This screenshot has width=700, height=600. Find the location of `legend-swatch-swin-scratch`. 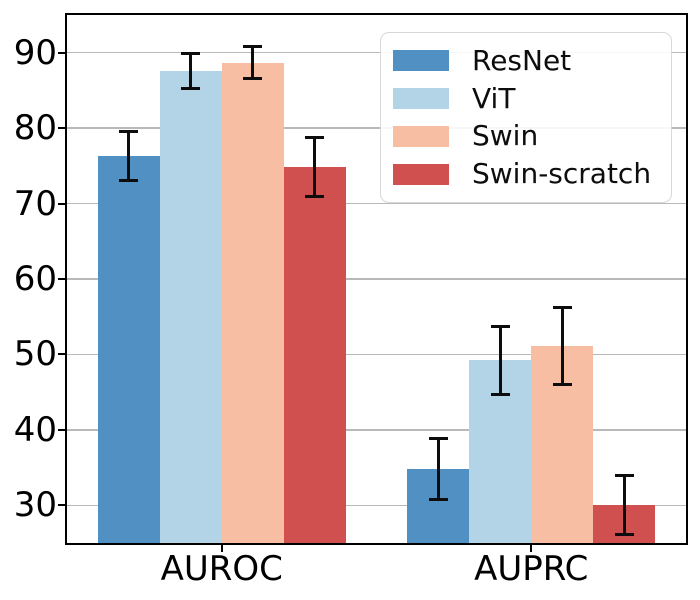

legend-swatch-swin-scratch is located at coordinates (421, 174).